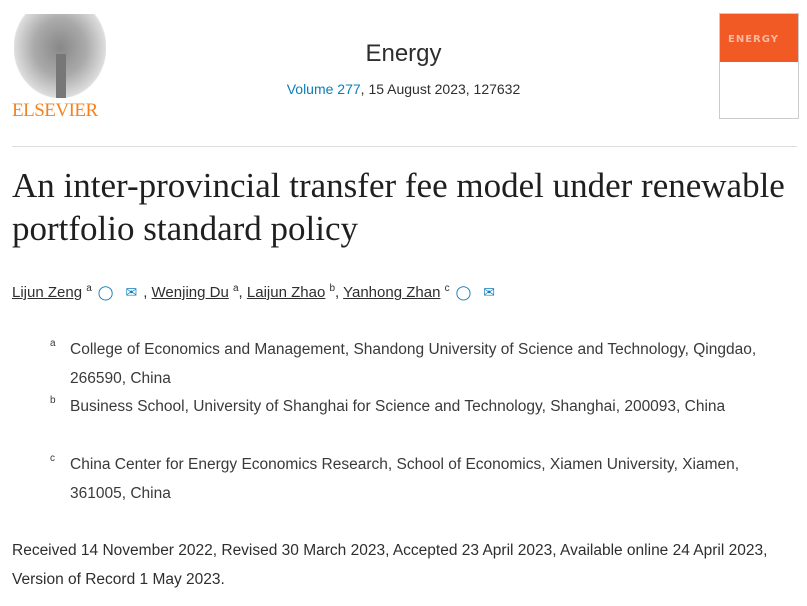 This screenshot has height=606, width=807. I want to click on journal-cover: ENERGY, so click(759, 66).